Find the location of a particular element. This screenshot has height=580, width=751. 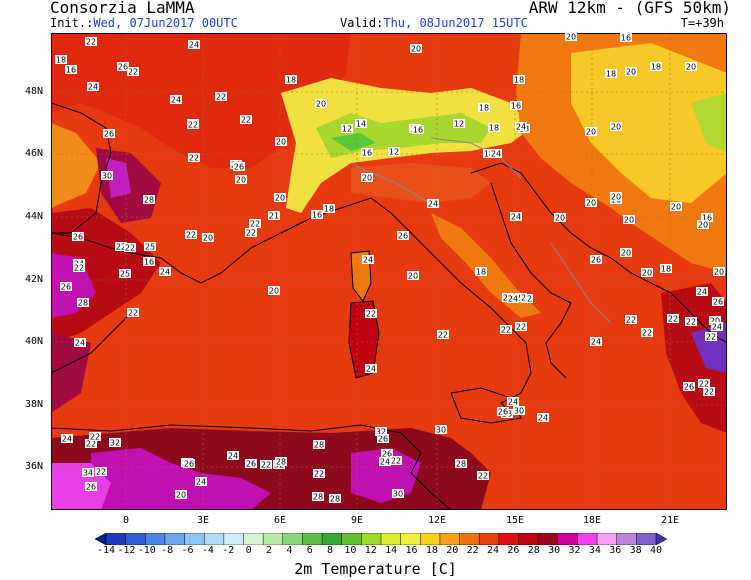

colorbar-title: 2m Temperature [C] is located at coordinates (375, 569).